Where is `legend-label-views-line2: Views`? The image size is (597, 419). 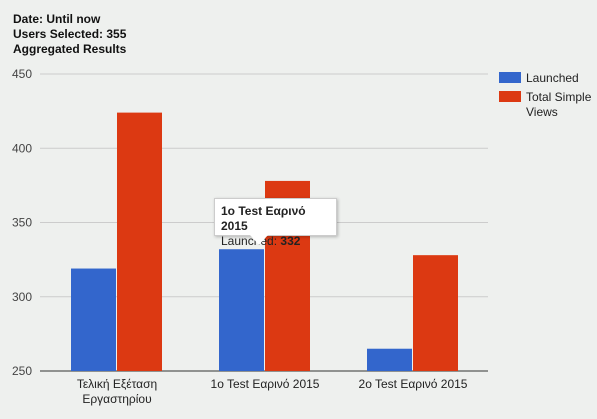
legend-label-views-line2: Views is located at coordinates (542, 112).